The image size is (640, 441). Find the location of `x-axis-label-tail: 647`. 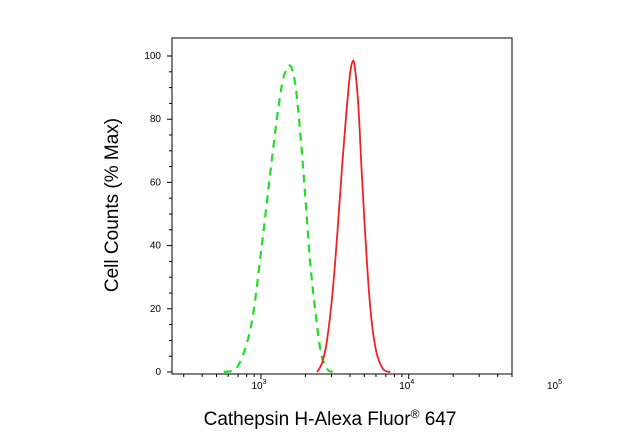

x-axis-label-tail: 647 is located at coordinates (437, 419).